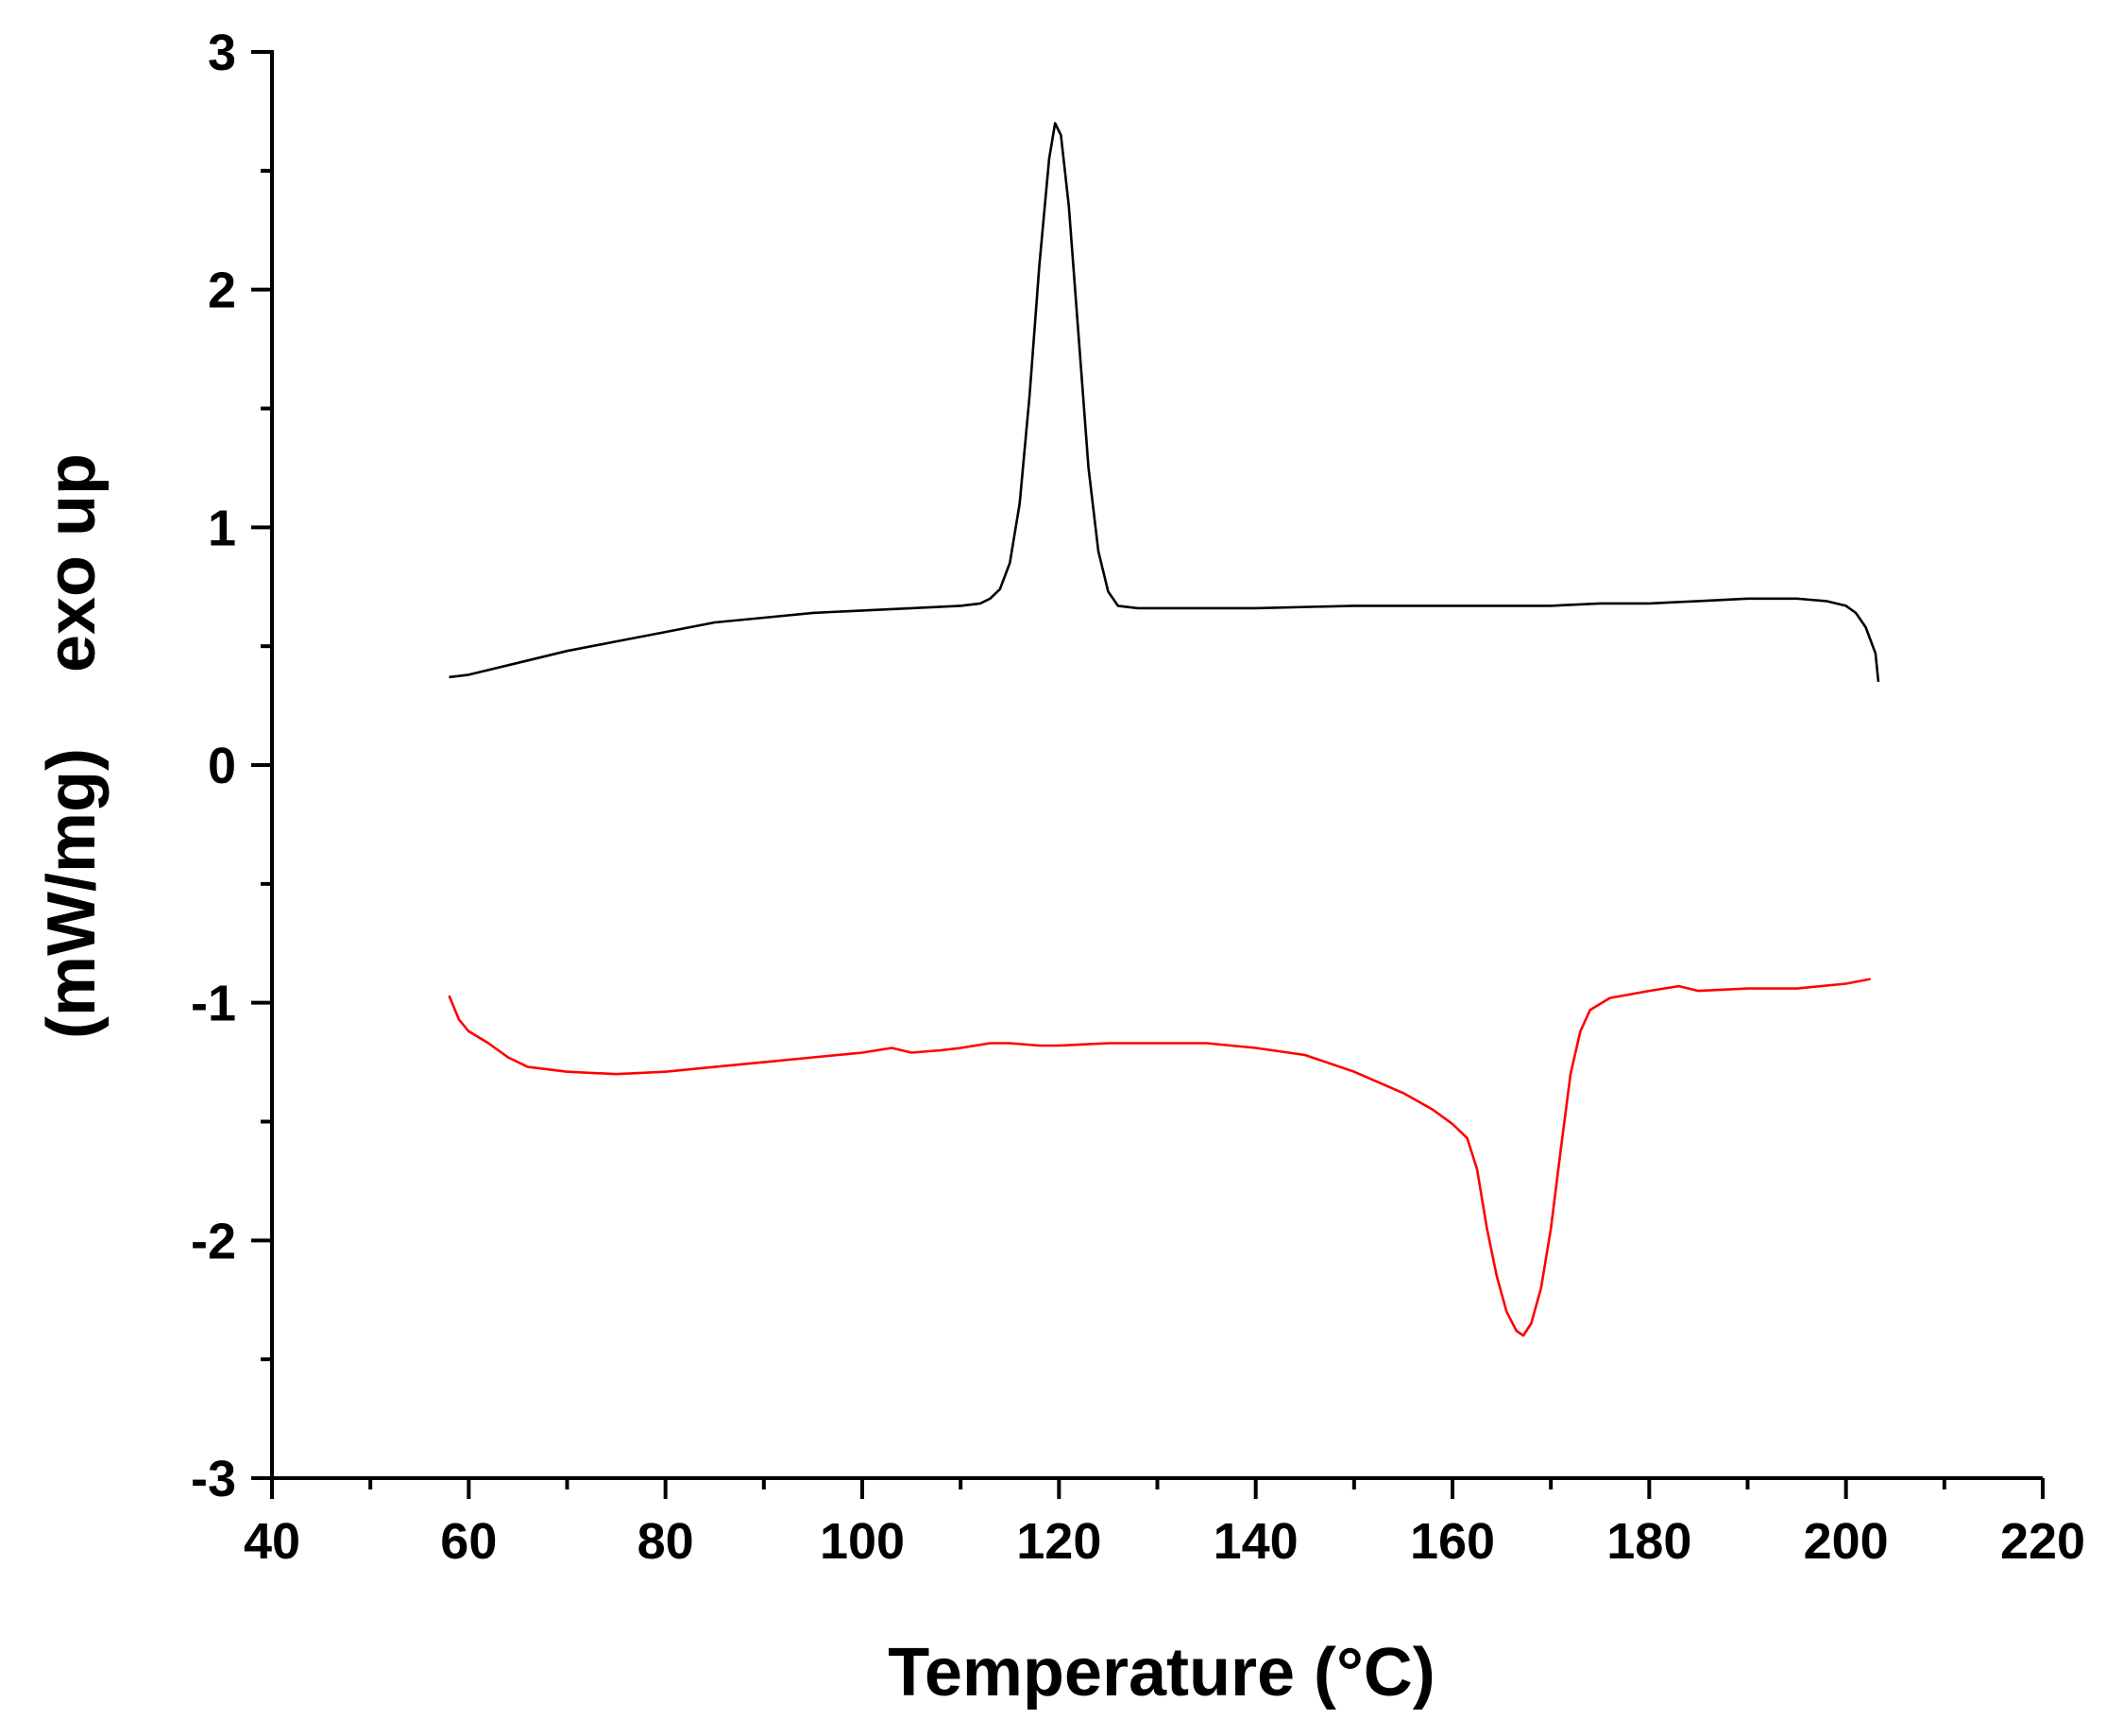 This screenshot has height=1736, width=2106. What do you see at coordinates (222, 291) in the screenshot?
I see `y-tick-label: 2` at bounding box center [222, 291].